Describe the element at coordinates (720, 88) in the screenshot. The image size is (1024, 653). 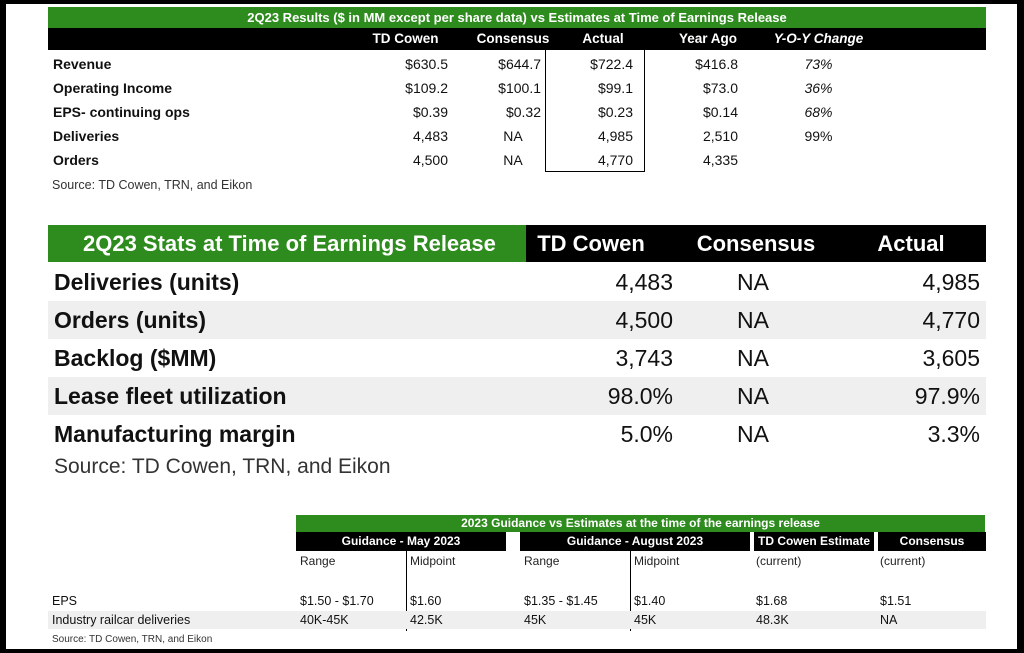
I see `cell-year-ago: $73.0` at that location.